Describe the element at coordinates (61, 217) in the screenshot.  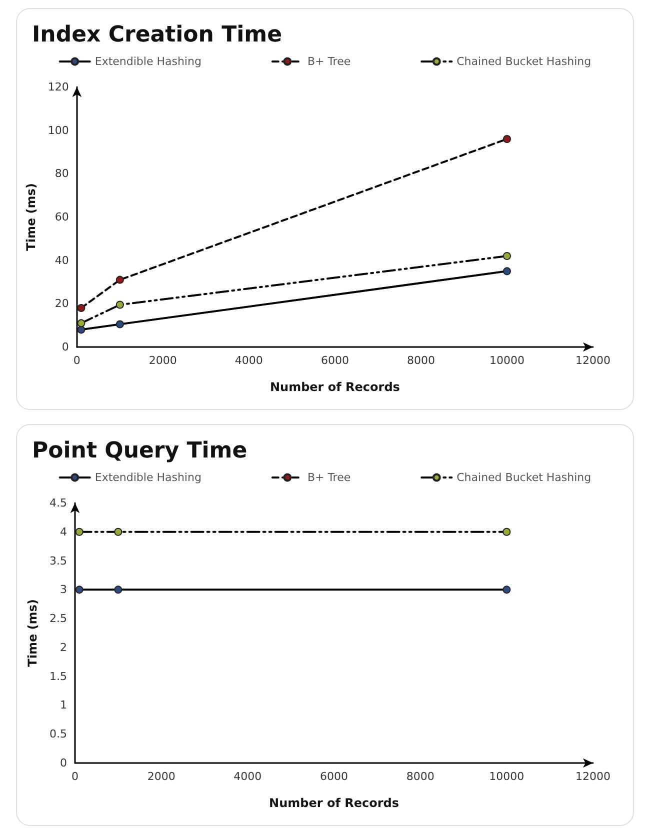
I see `y-tick-label: 60` at that location.